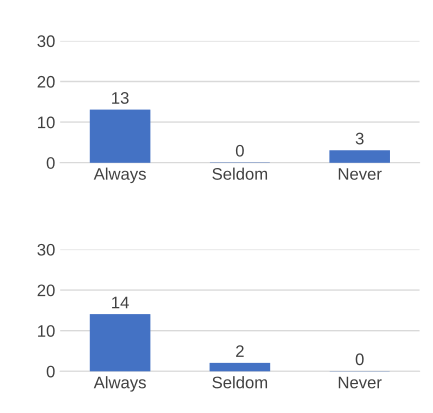 The height and width of the screenshot is (413, 433). Describe the element at coordinates (120, 98) in the screenshot. I see `data-label: 13` at that location.